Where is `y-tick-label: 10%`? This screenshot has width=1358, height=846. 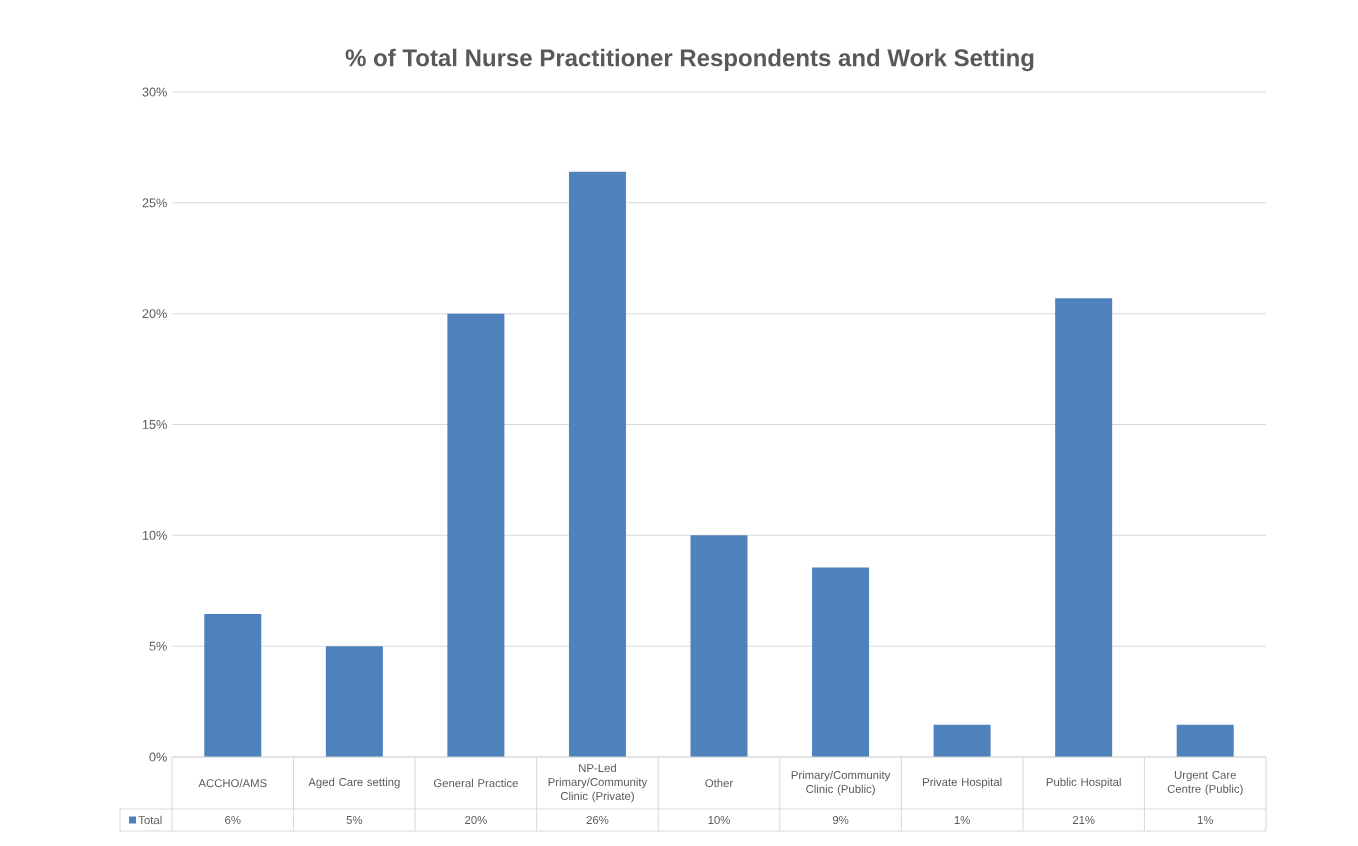 y-tick-label: 10% is located at coordinates (154, 535).